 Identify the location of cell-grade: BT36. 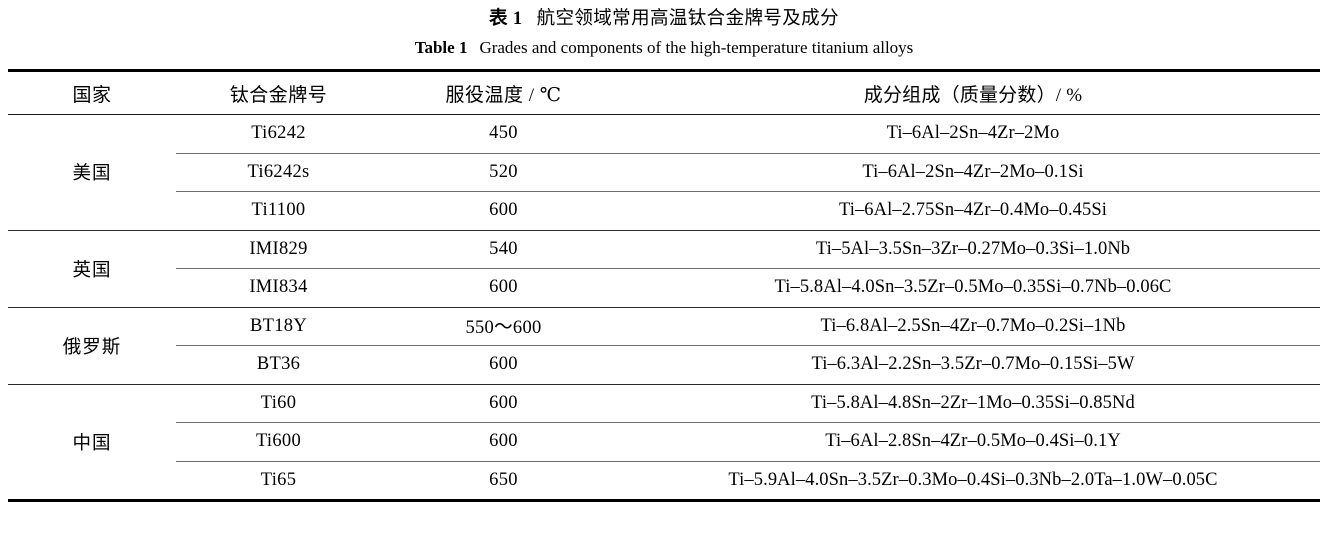
(278, 365).